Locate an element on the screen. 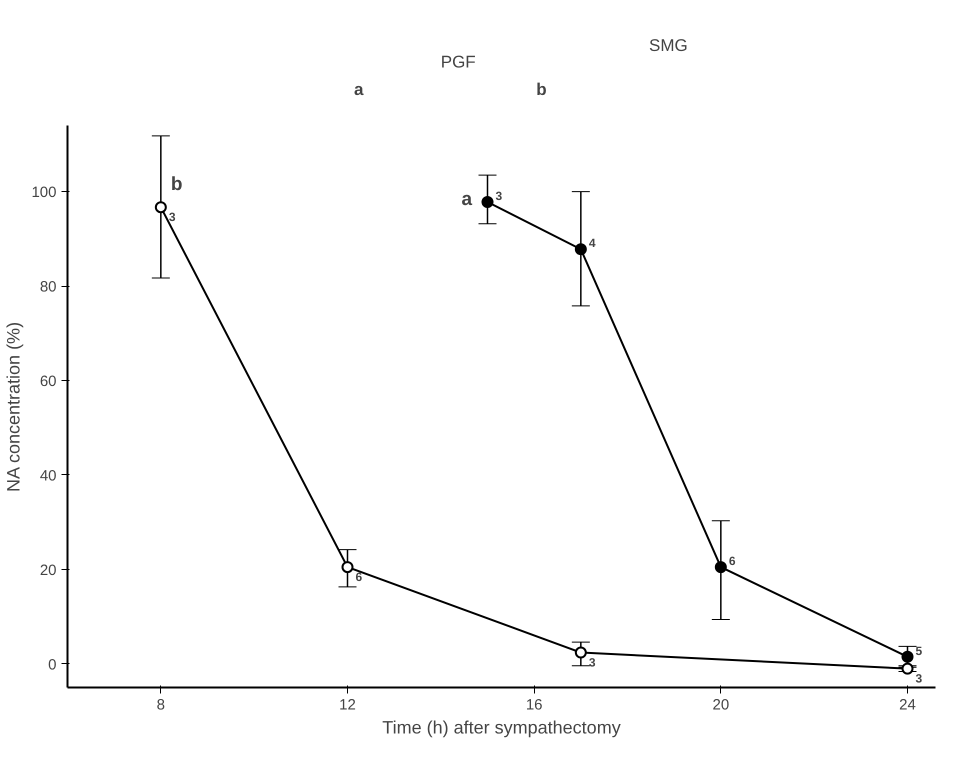 The width and height of the screenshot is (953, 776). series-label: b is located at coordinates (176, 185).